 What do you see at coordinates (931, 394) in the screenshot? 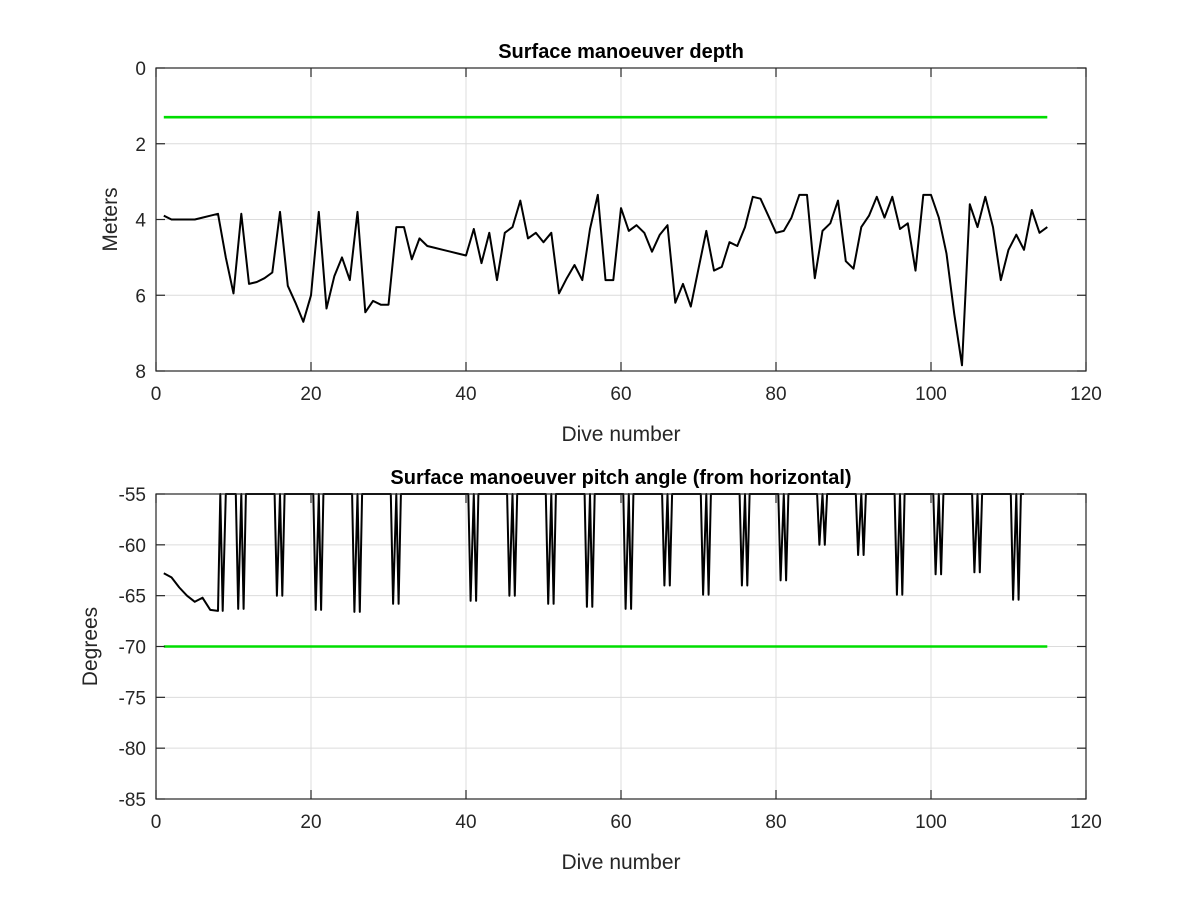
I see `depth-chart-x-tick-label: 100` at bounding box center [931, 394].